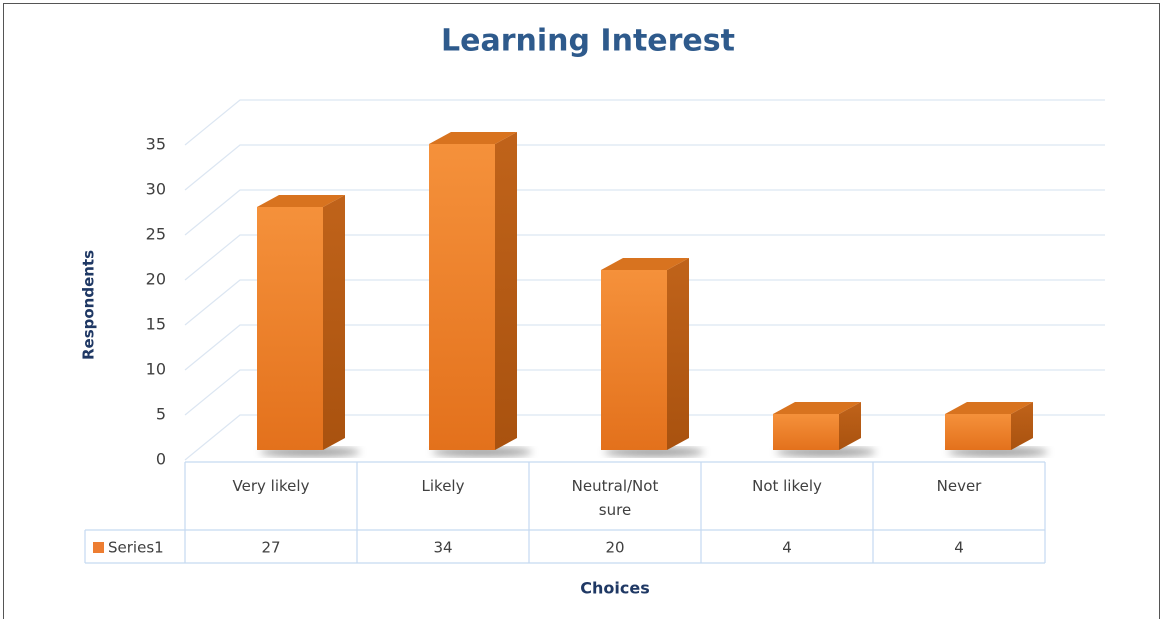 Image resolution: width=1163 pixels, height=619 pixels. What do you see at coordinates (156, 324) in the screenshot?
I see `y-tick-label: 15` at bounding box center [156, 324].